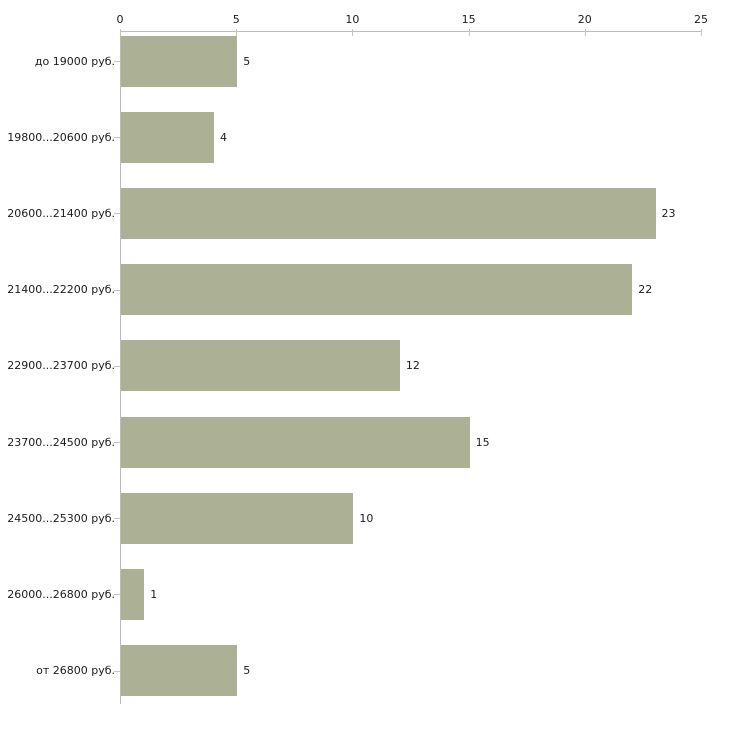 The width and height of the screenshot is (730, 730). I want to click on x-axis-tick-label: 25, so click(701, 19).